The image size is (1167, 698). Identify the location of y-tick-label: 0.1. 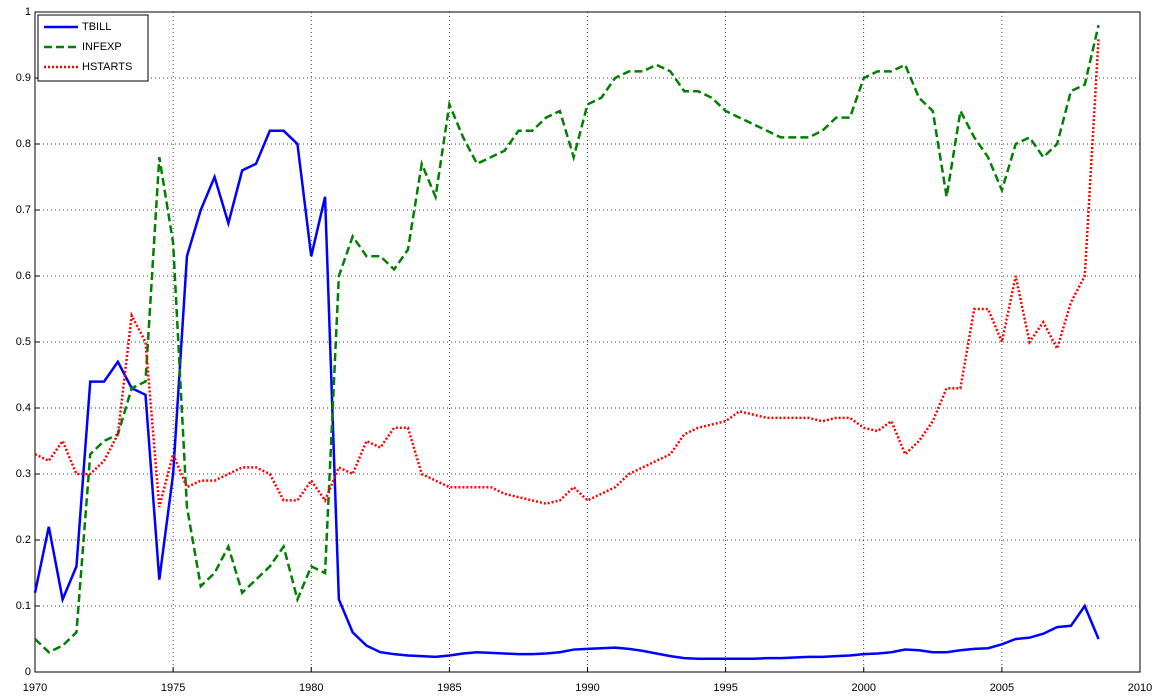
(23, 606).